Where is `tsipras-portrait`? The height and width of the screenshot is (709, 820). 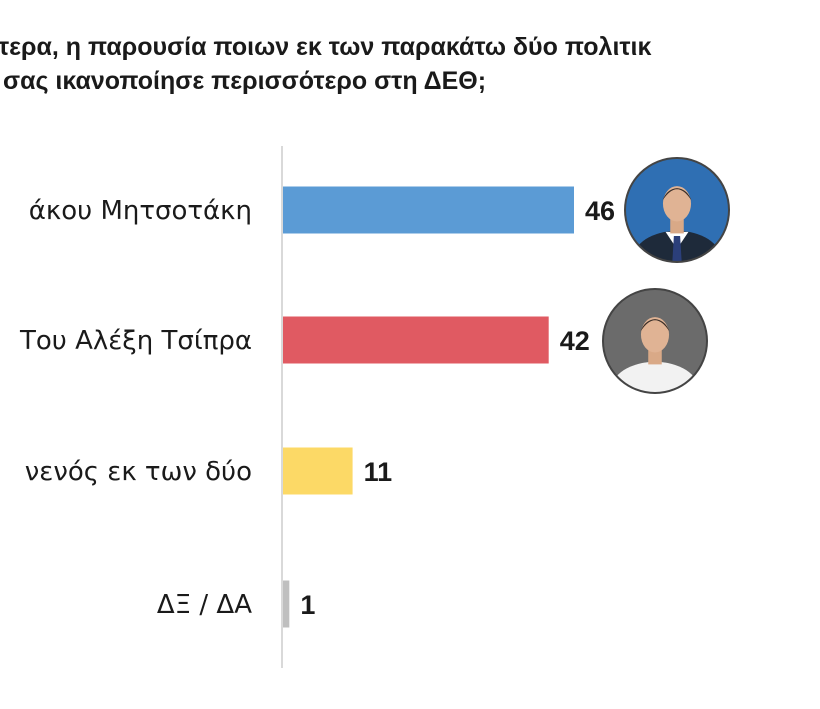
tsipras-portrait is located at coordinates (655, 341).